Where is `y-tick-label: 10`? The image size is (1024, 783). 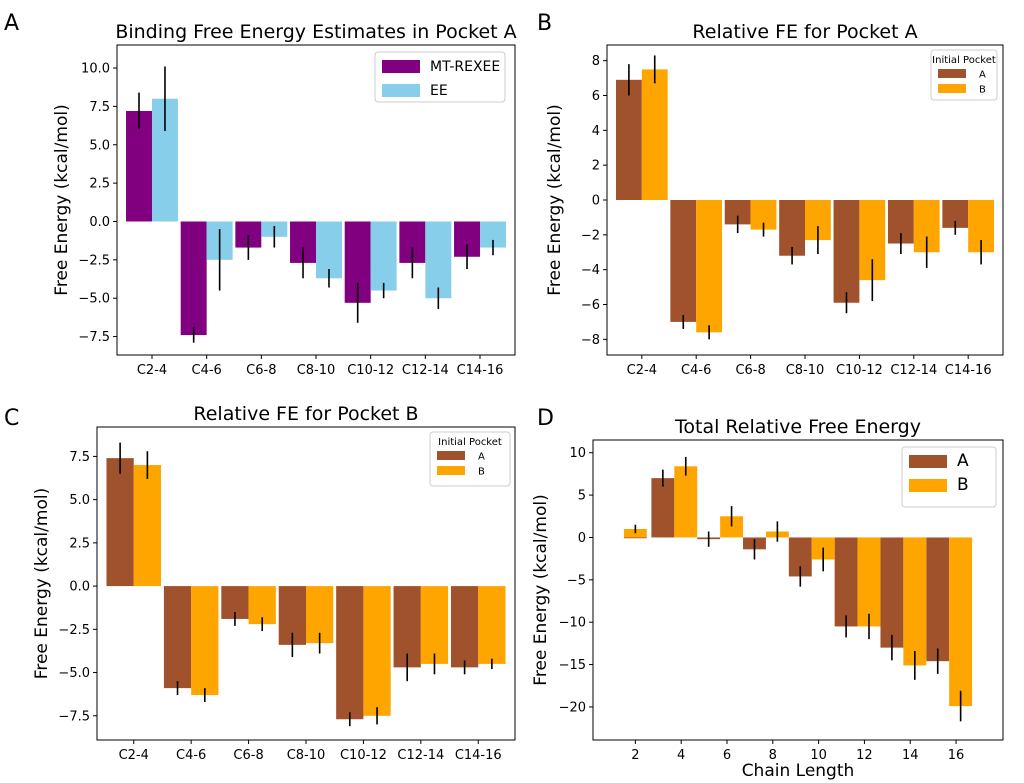 y-tick-label: 10 is located at coordinates (577, 453).